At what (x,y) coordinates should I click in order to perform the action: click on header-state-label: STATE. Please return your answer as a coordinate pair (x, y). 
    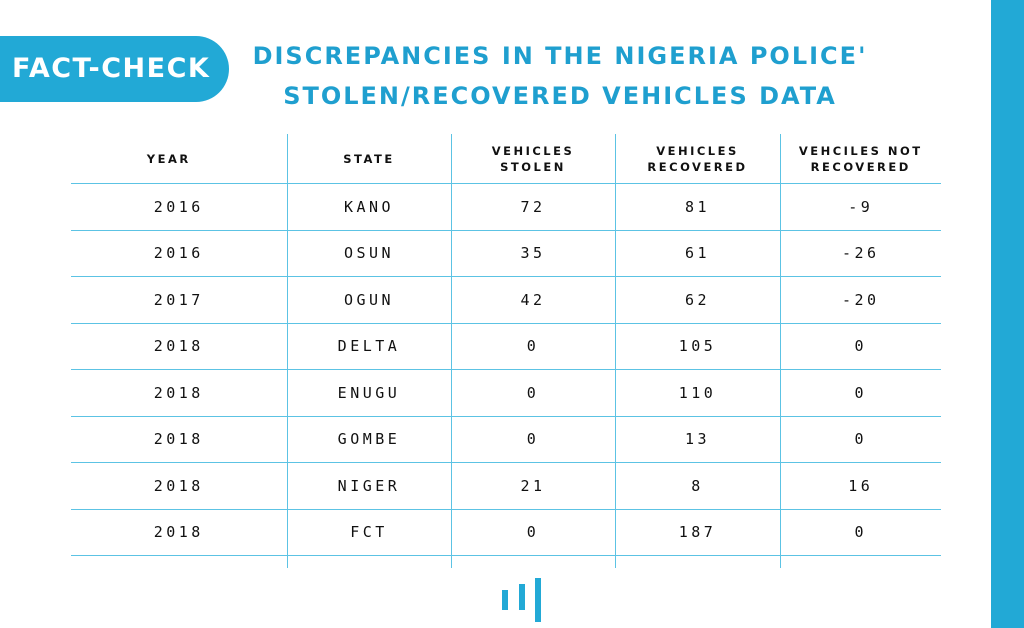
    Looking at the image, I should click on (369, 158).